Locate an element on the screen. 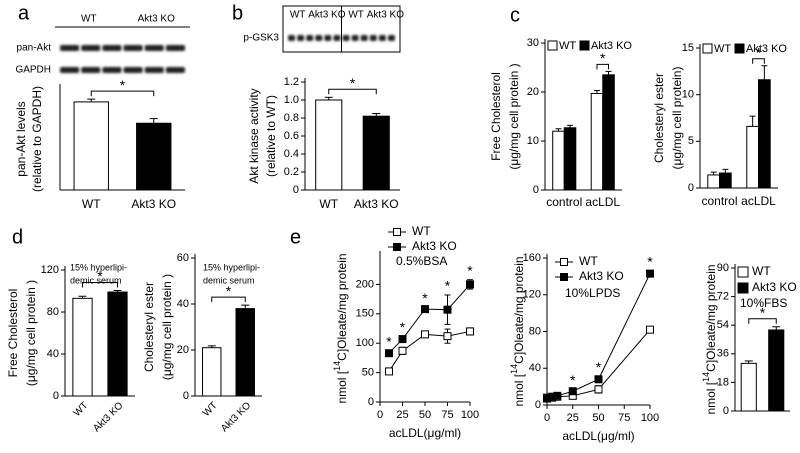 The image size is (800, 453). x-tick-label: 100 is located at coordinates (470, 415).